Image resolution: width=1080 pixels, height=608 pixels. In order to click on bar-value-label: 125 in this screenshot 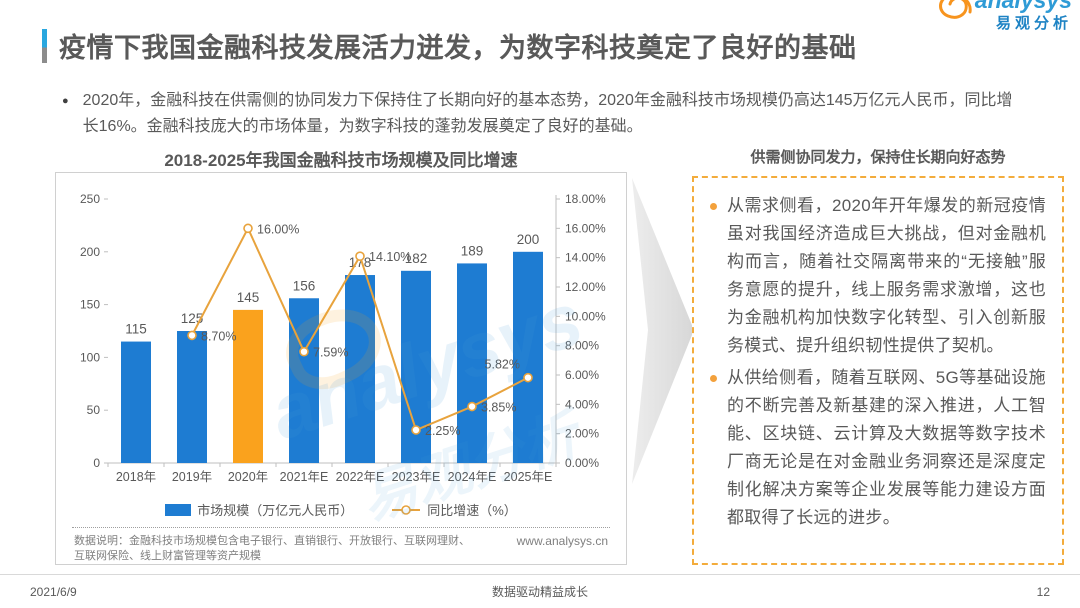, I will do `click(192, 318)`.